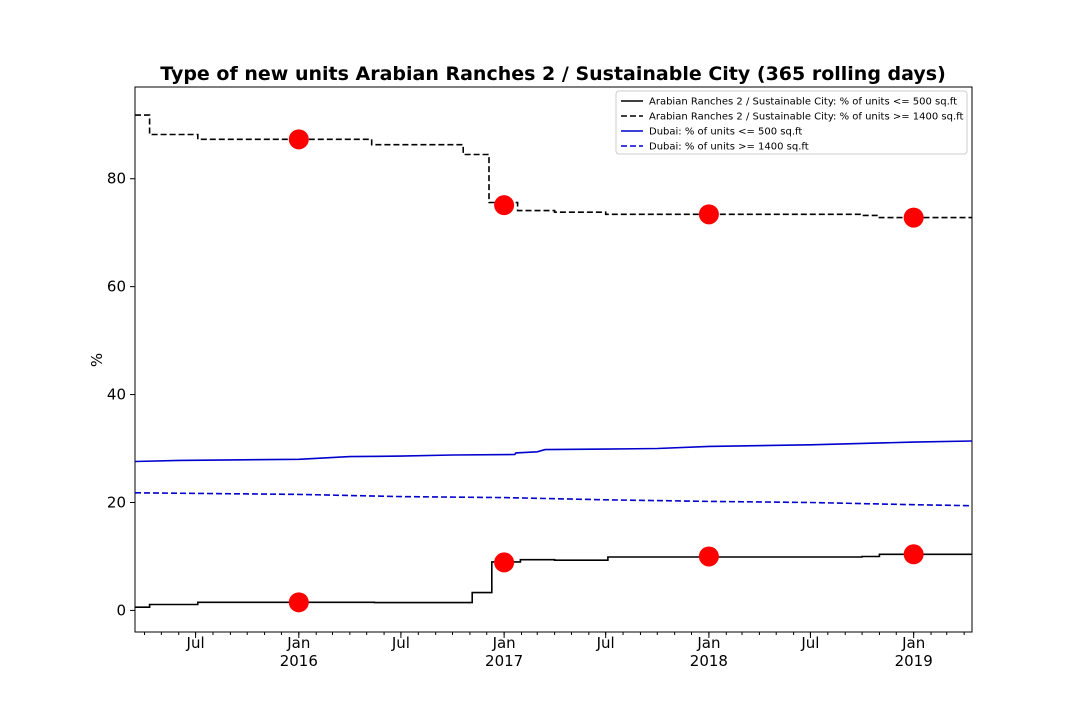 The width and height of the screenshot is (1080, 720). What do you see at coordinates (116, 179) in the screenshot?
I see `y-tick-label: 80` at bounding box center [116, 179].